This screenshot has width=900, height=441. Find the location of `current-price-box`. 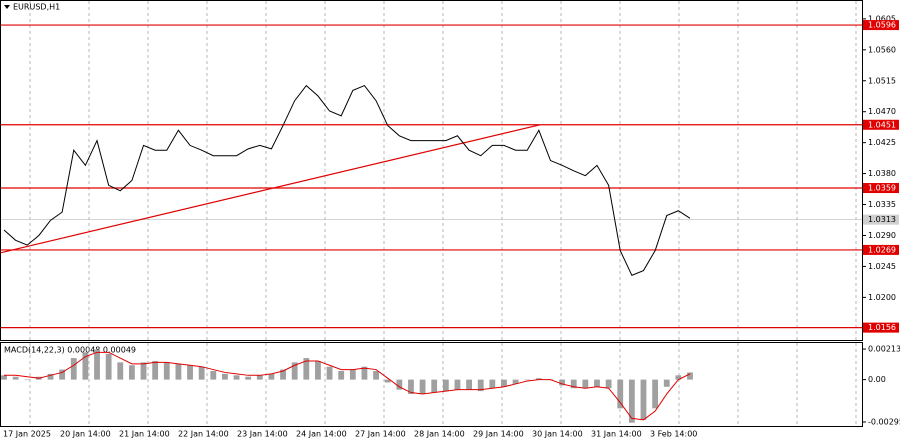

current-price-box is located at coordinates (881, 219).